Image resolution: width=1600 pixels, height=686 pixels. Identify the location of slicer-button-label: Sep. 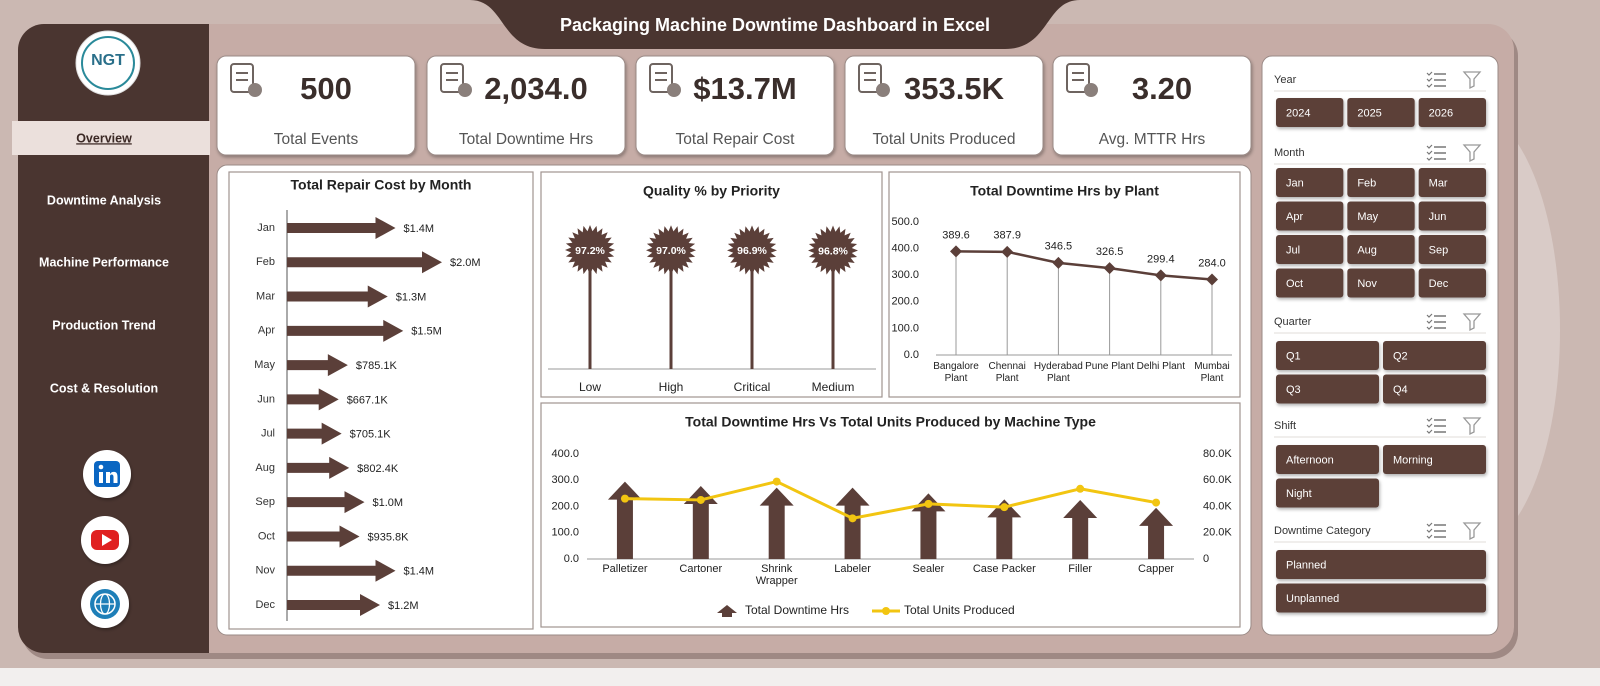
(1439, 250).